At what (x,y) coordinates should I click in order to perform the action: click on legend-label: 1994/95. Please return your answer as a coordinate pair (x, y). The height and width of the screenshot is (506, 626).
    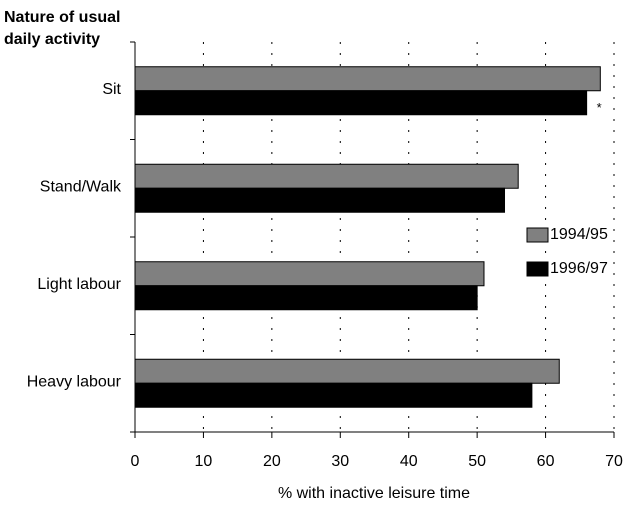
    Looking at the image, I should click on (579, 234).